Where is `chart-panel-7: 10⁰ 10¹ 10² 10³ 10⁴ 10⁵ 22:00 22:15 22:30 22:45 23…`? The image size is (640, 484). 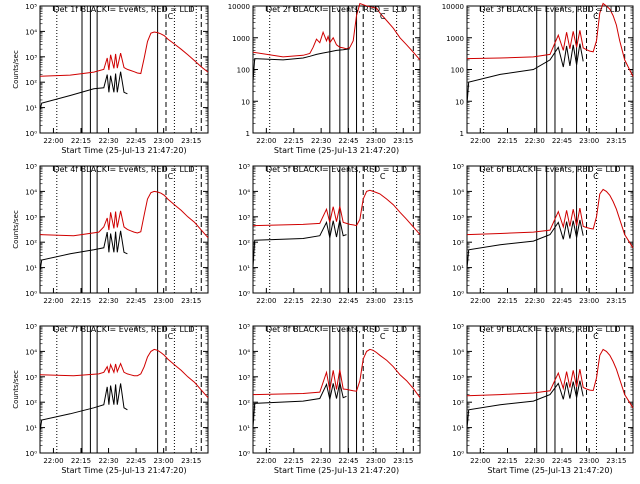 chart-panel-7: 10⁰ 10¹ 10² 10³ 10⁴ 10⁵ 22:00 22:15 22:30 22:45 23… is located at coordinates (110, 399).